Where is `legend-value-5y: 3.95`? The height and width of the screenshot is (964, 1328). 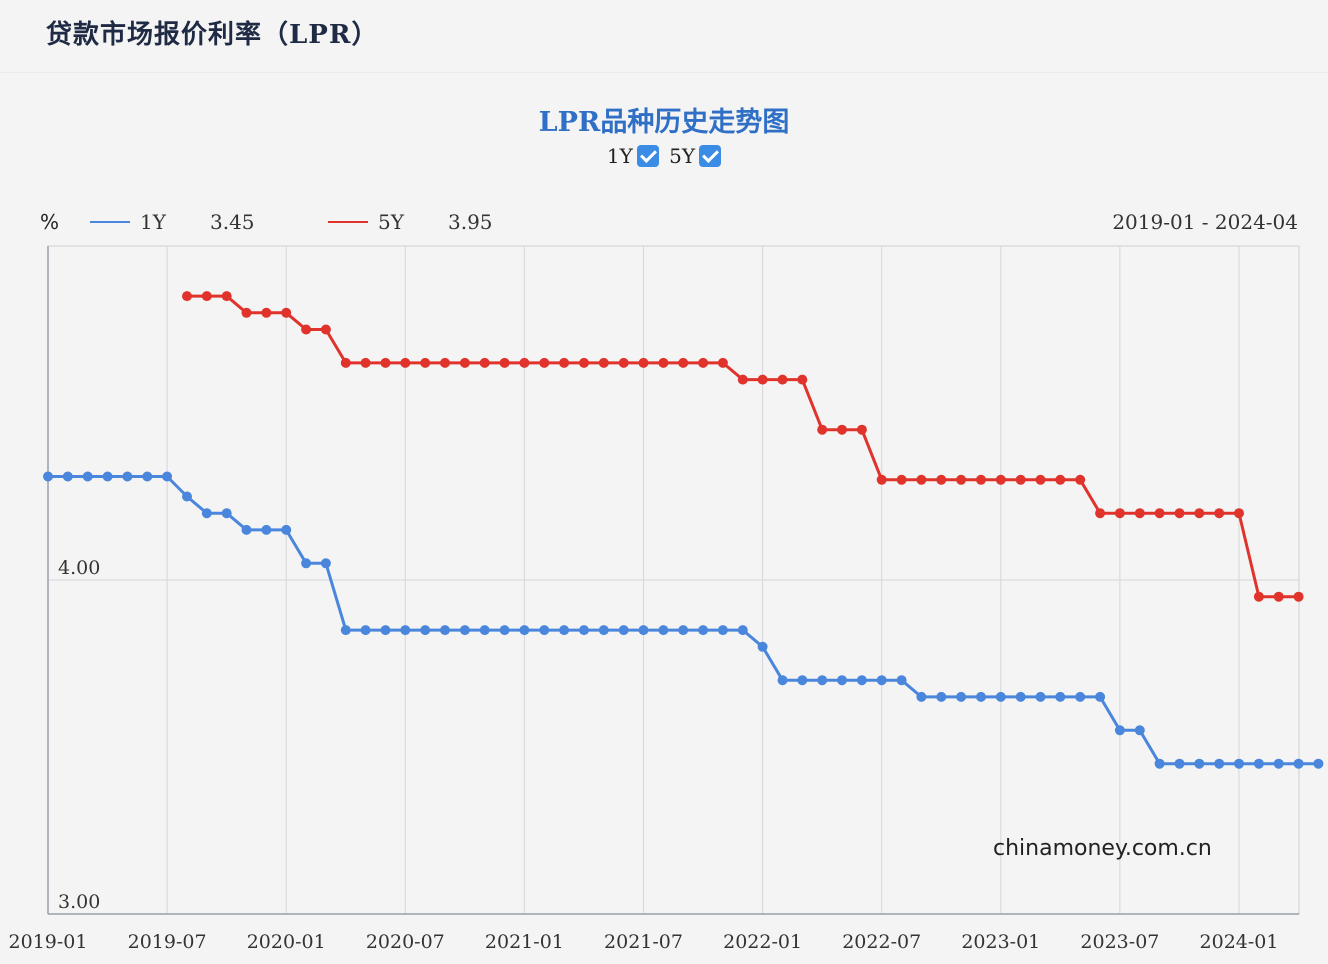 legend-value-5y: 3.95 is located at coordinates (470, 222).